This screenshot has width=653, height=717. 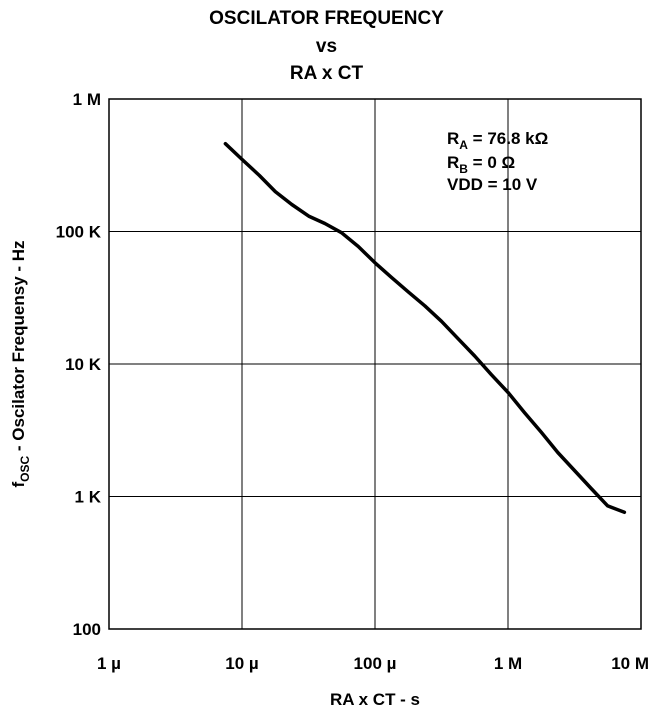 What do you see at coordinates (109, 663) in the screenshot?
I see `x-tick-label: 1 µ` at bounding box center [109, 663].